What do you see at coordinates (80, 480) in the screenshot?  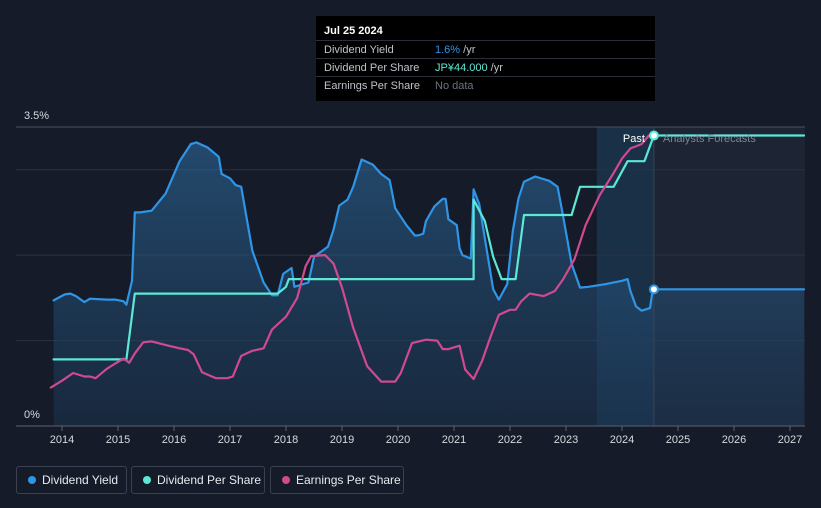 I see `legend-label: Dividend Yield` at bounding box center [80, 480].